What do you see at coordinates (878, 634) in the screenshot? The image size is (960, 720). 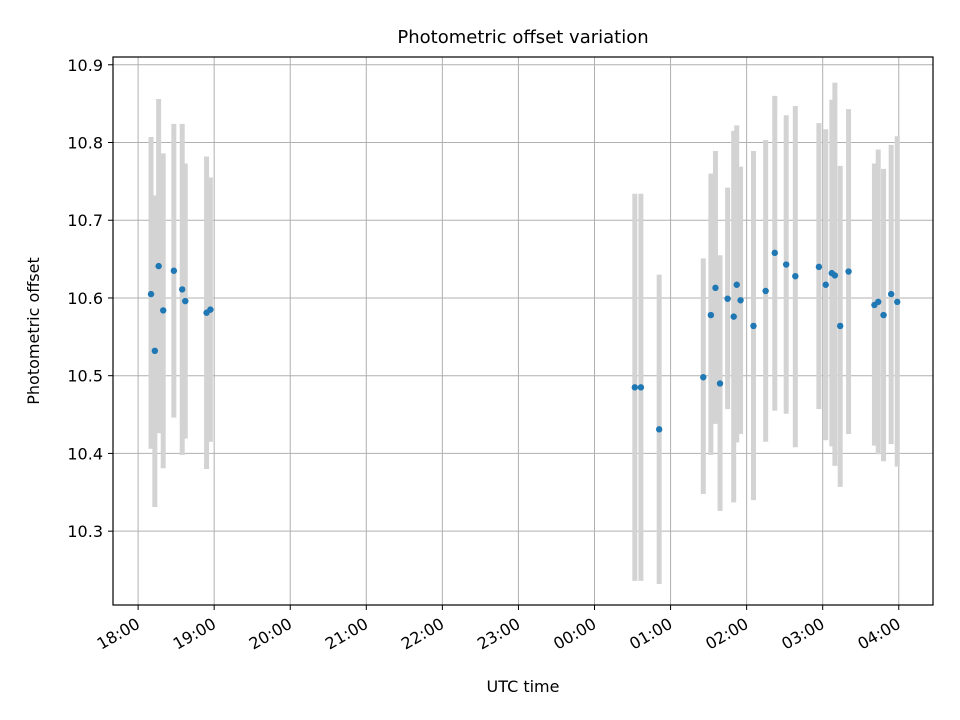 I see `x-tick-label: 04:00` at bounding box center [878, 634].